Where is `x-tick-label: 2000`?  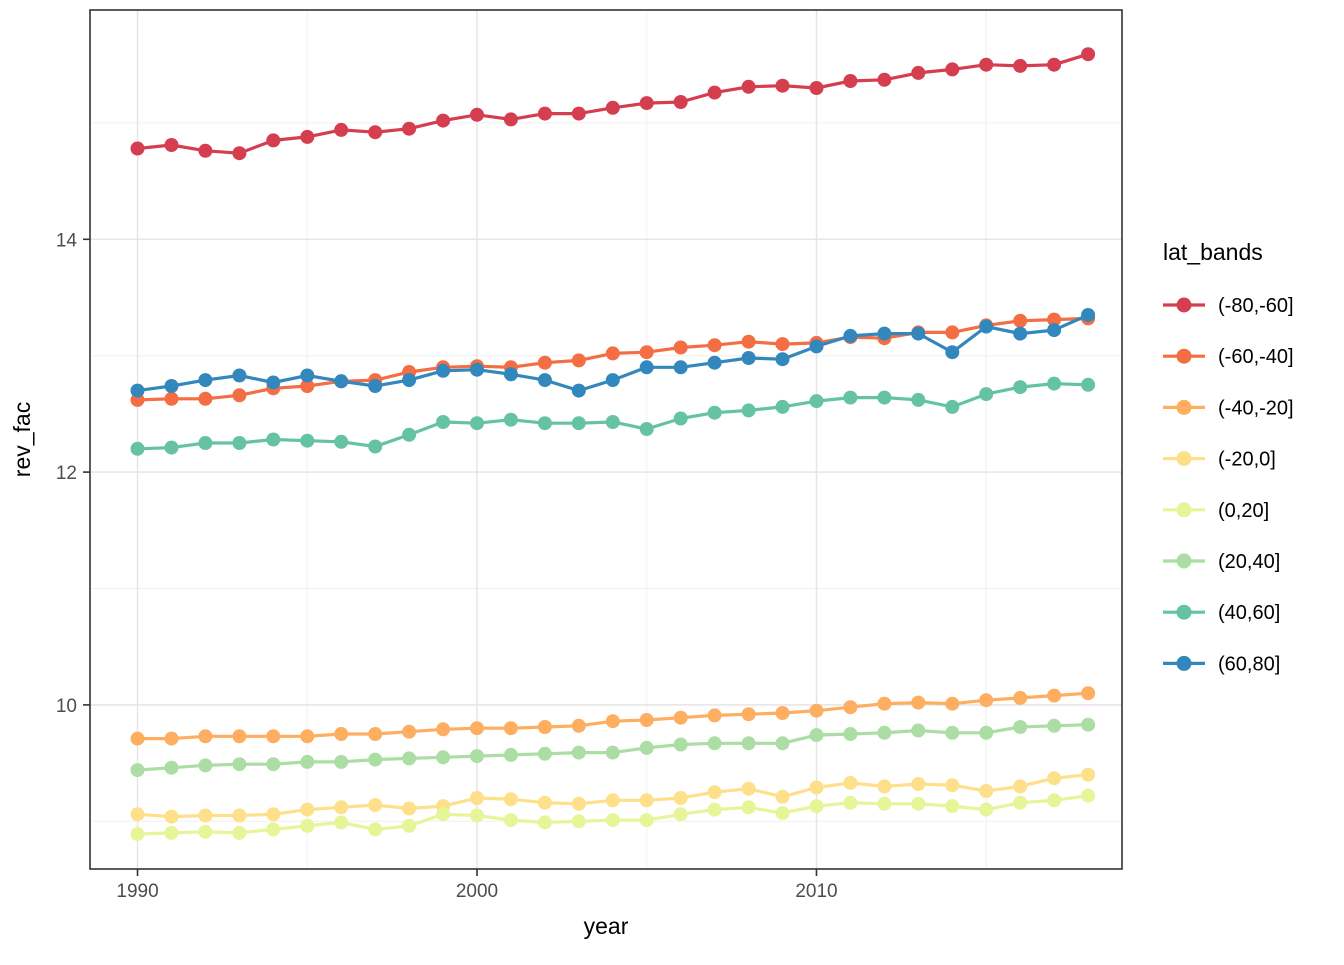 x-tick-label: 2000 is located at coordinates (477, 891).